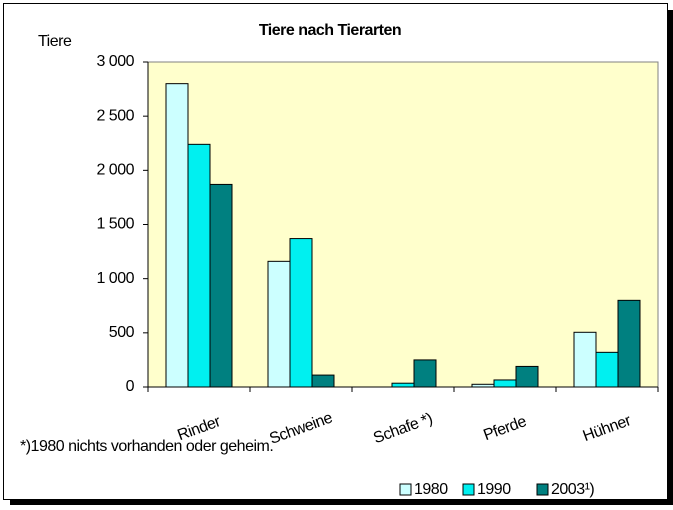 Image resolution: width=673 pixels, height=510 pixels. What do you see at coordinates (572, 489) in the screenshot?
I see `legend-label: 2003¹)` at bounding box center [572, 489].